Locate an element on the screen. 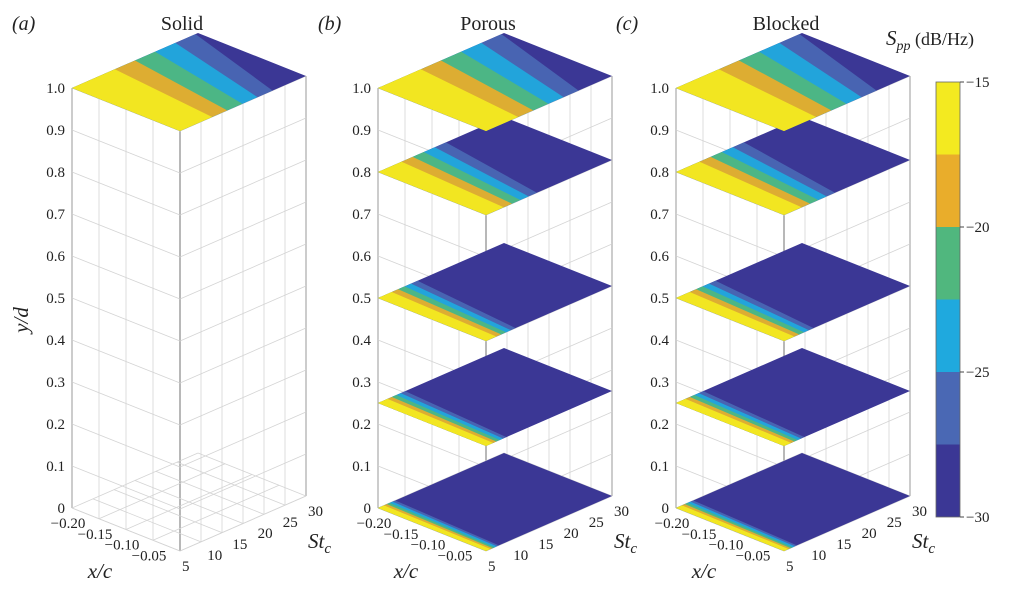  panel-title: Blocked is located at coordinates (786, 24).